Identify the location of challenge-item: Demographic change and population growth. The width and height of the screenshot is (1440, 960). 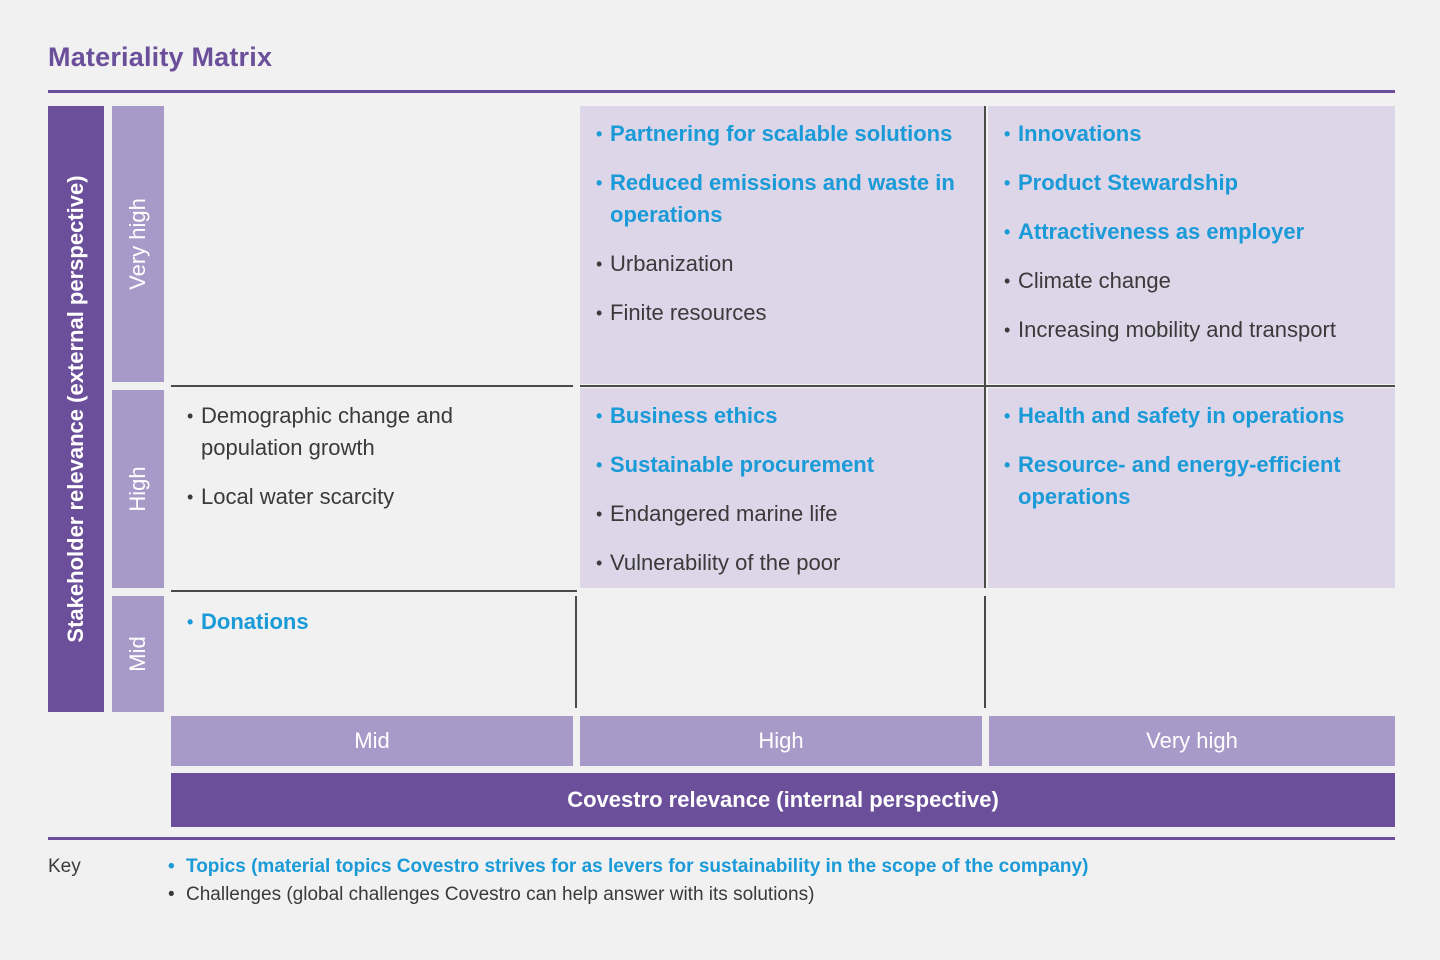
(373, 432).